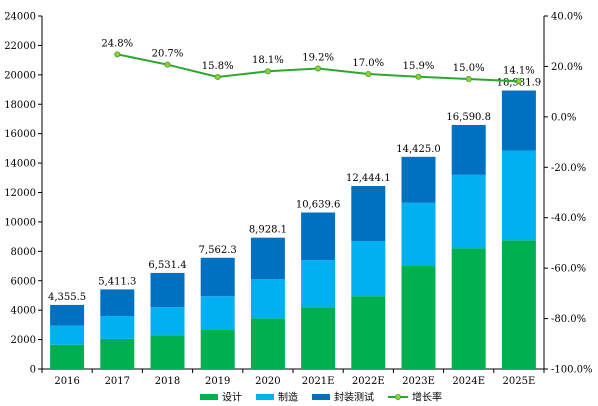  I want to click on legend-label: 设计, so click(232, 397).